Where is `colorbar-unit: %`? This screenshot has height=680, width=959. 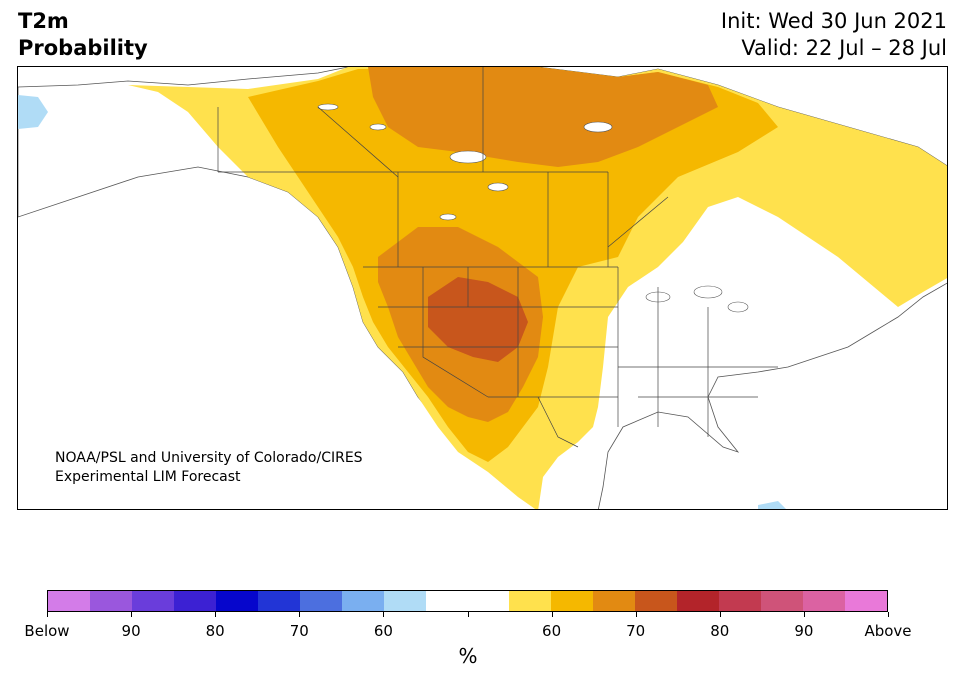
colorbar-unit: % is located at coordinates (468, 656).